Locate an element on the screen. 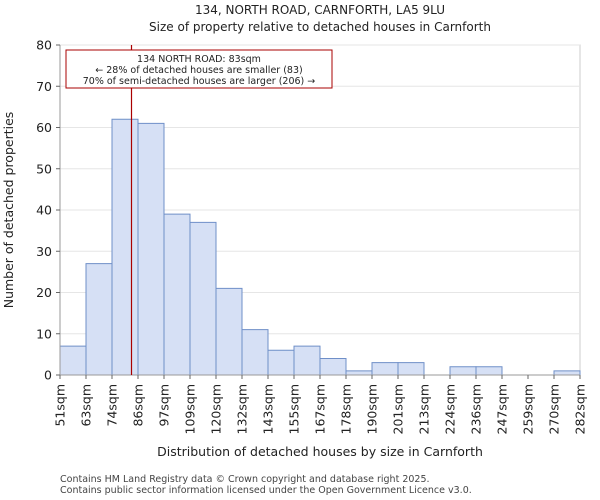 This screenshot has width=600, height=500. y-tick-label: 0 is located at coordinates (48, 375).